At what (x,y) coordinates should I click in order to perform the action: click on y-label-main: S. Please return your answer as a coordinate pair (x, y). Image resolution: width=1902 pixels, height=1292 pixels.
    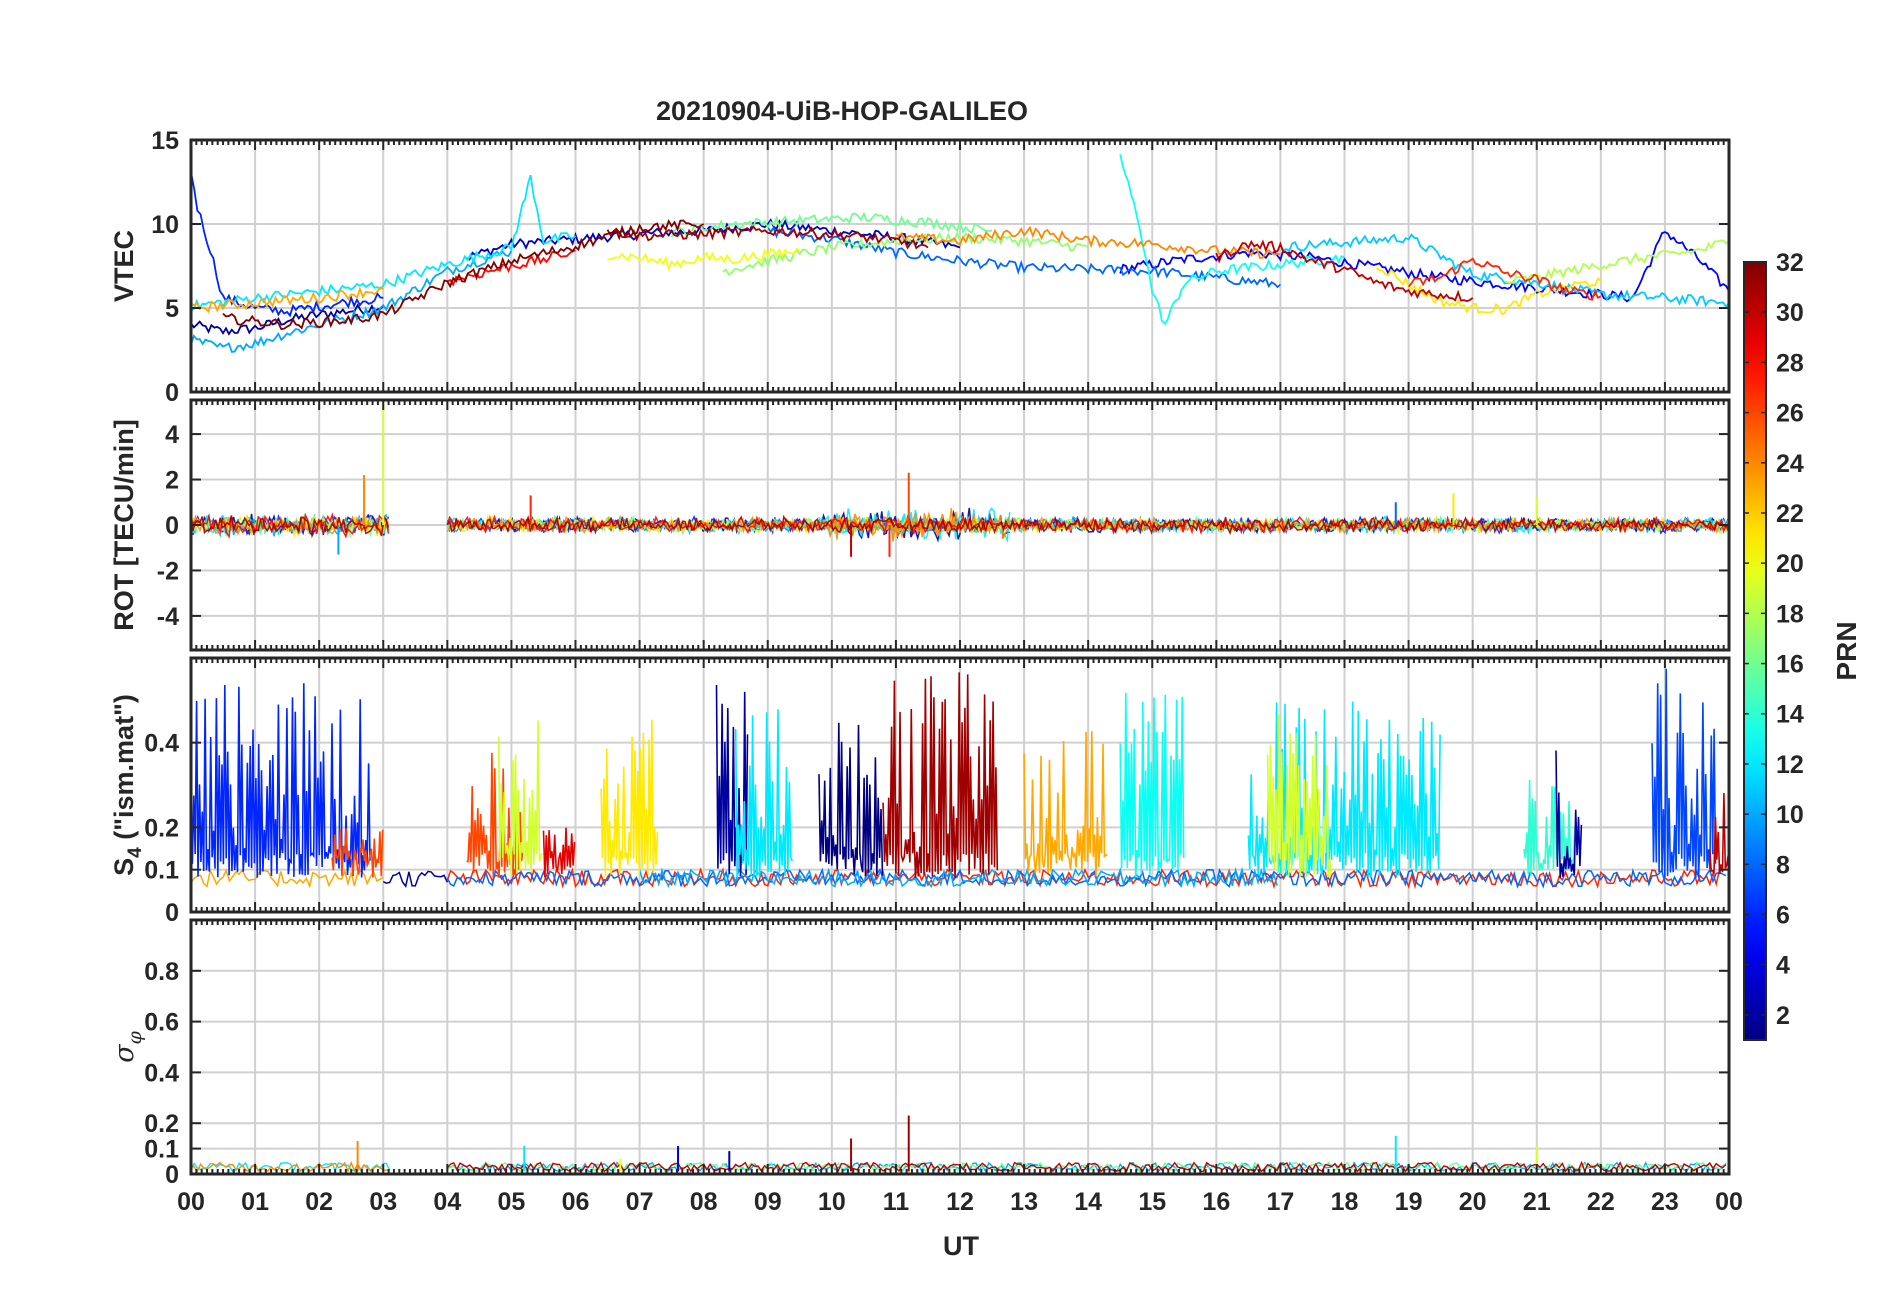
    Looking at the image, I should click on (124, 867).